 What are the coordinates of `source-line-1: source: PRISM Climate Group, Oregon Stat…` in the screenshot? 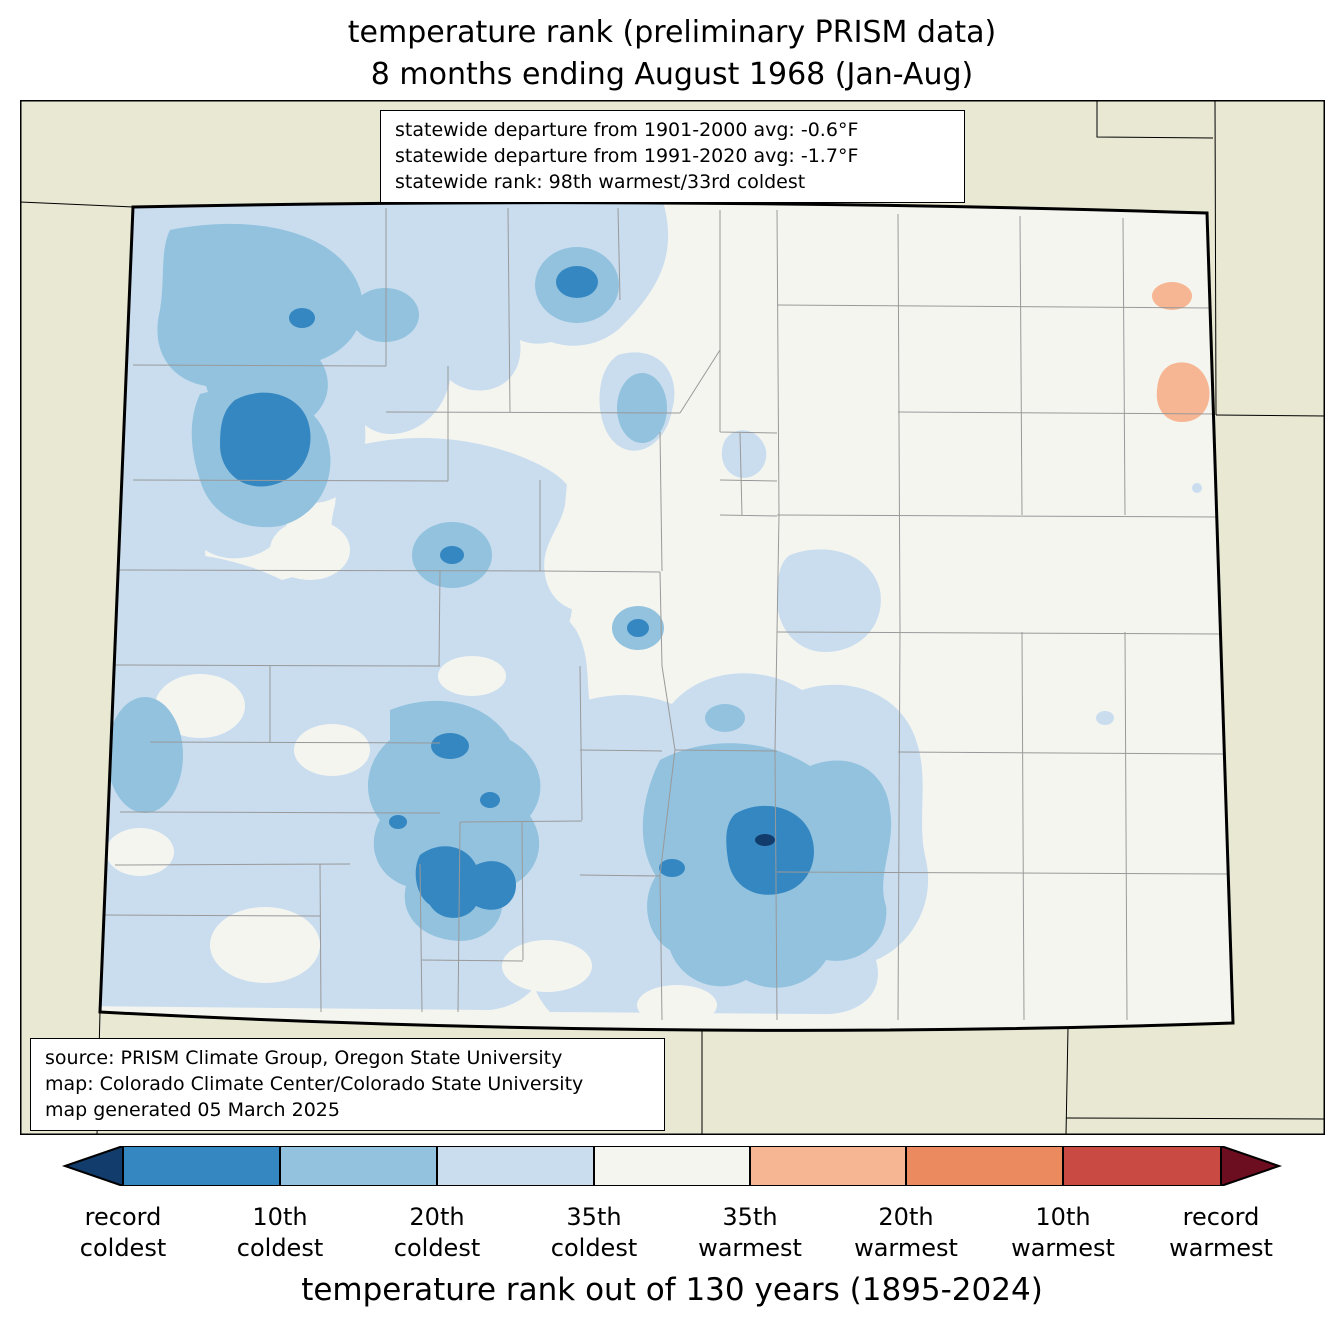 It's located at (304, 1058).